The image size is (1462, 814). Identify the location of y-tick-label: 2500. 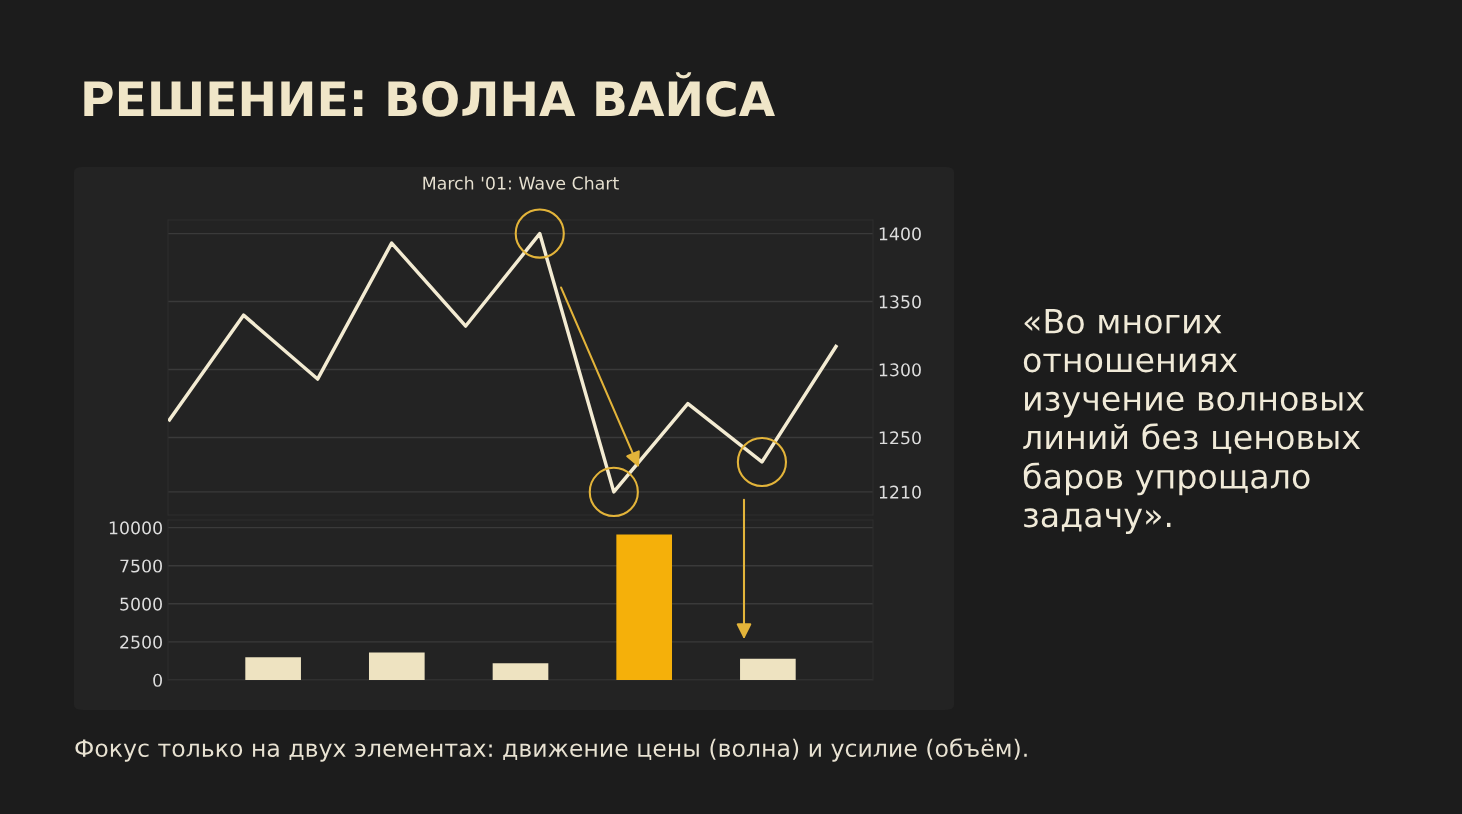
(141, 642).